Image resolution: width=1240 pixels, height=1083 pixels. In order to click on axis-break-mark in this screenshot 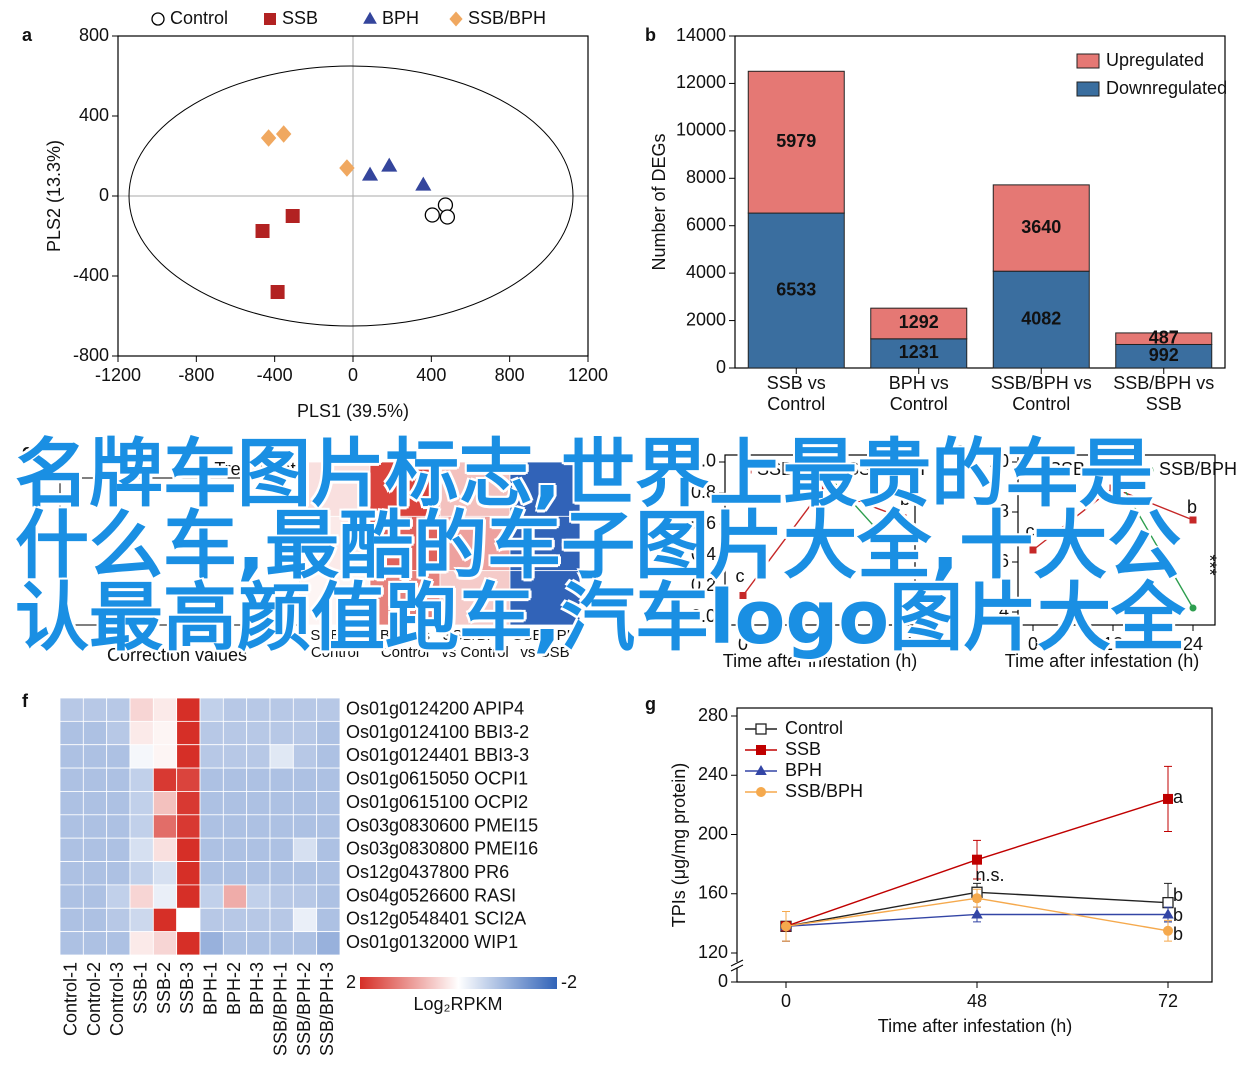, I will do `click(737, 965)`.